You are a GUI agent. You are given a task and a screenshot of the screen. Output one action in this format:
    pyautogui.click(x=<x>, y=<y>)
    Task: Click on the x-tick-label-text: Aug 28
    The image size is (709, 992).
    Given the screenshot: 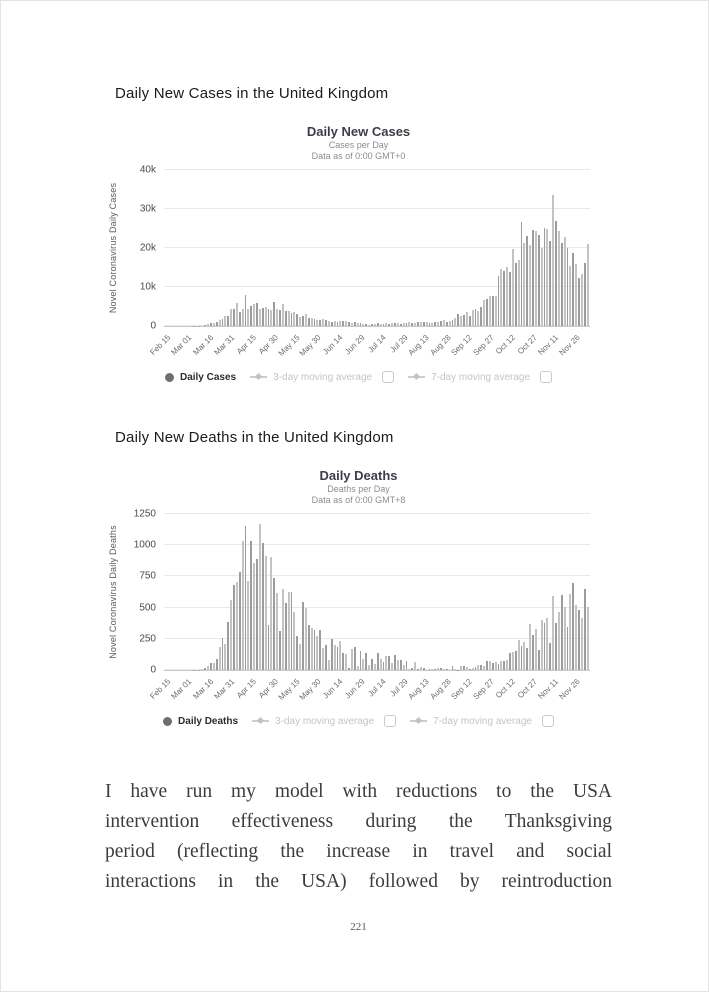 What is the action you would take?
    pyautogui.click(x=440, y=345)
    